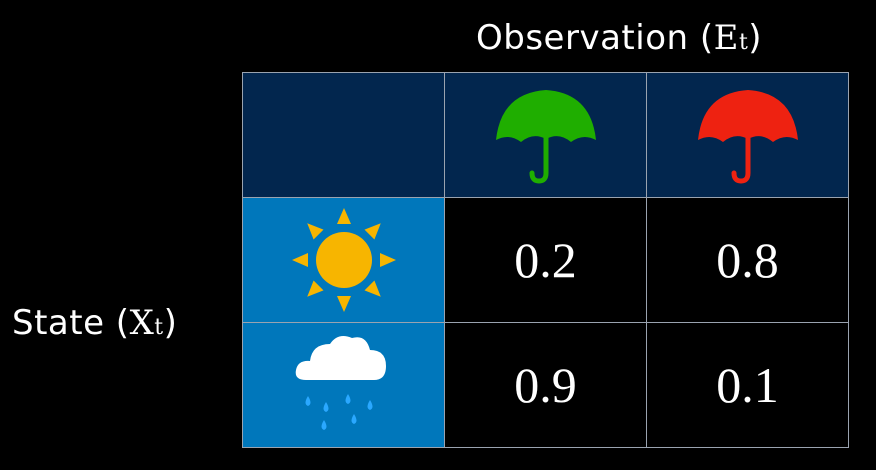 The width and height of the screenshot is (876, 470). I want to click on header-cell-red-umbrella, so click(747, 135).